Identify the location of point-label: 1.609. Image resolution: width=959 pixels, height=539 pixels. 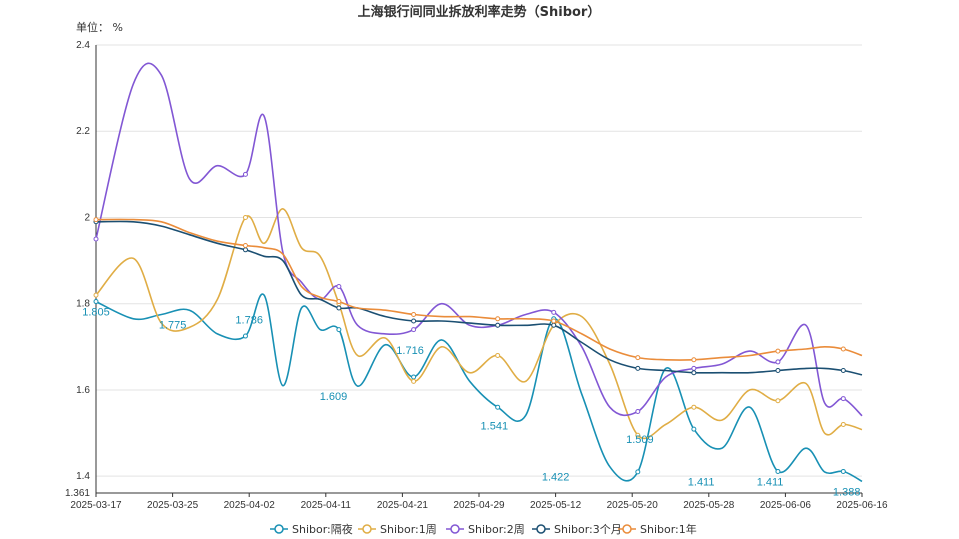
(334, 397).